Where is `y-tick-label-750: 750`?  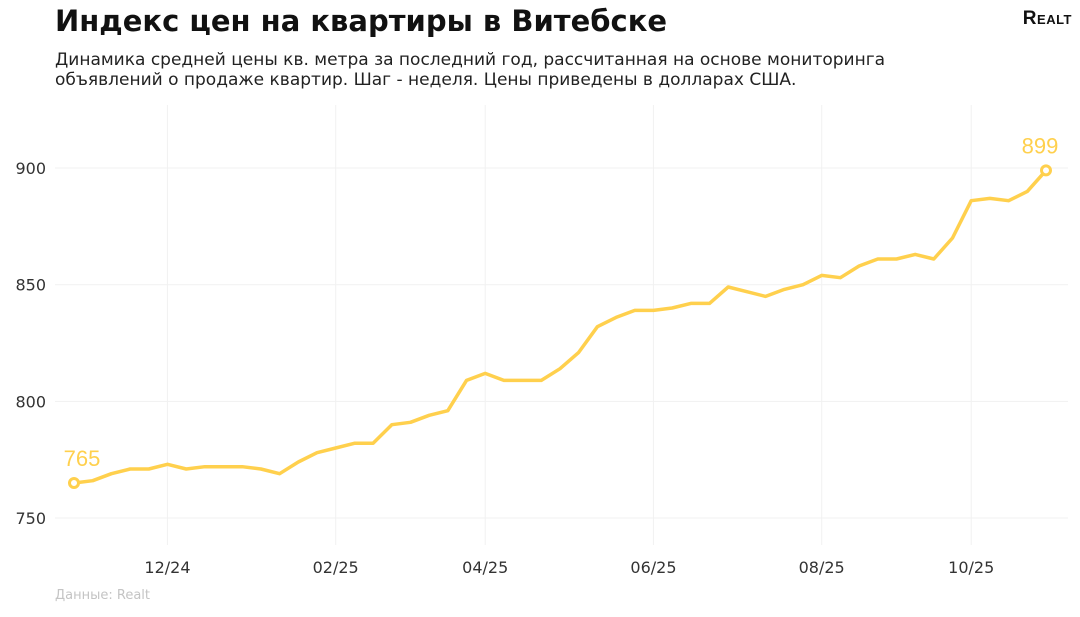 y-tick-label-750: 750 is located at coordinates (30, 518).